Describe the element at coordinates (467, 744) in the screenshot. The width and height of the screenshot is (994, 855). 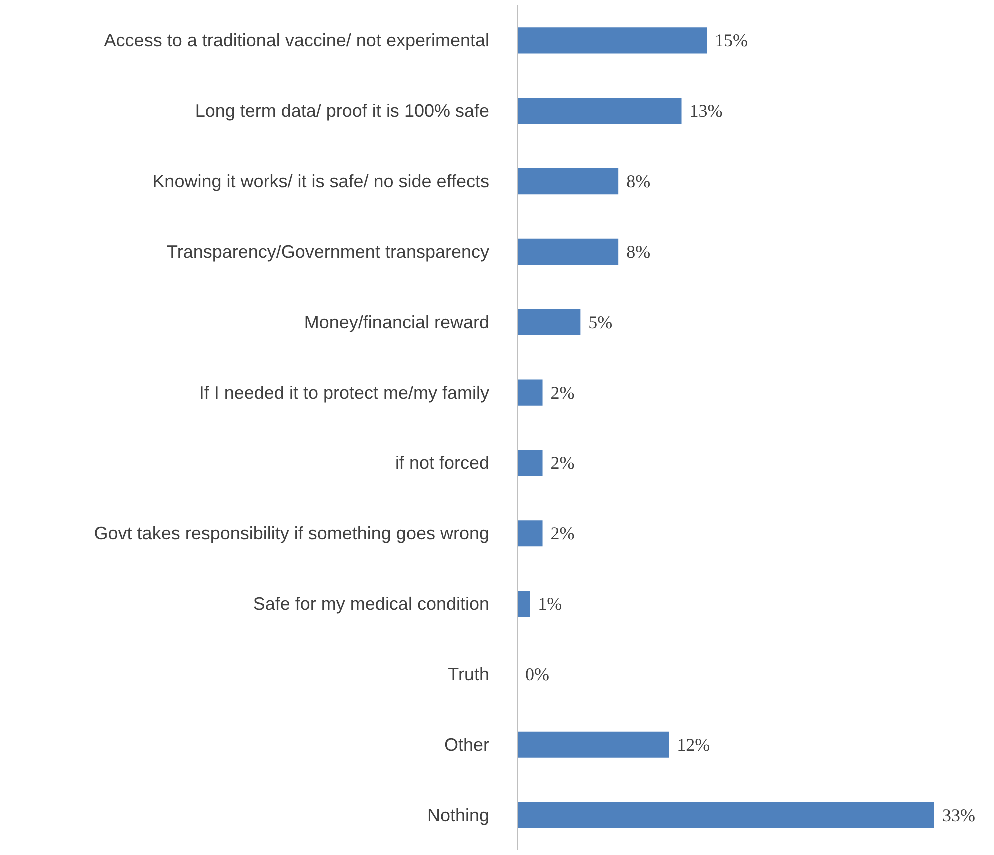
I see `y-tick-label: Other` at that location.